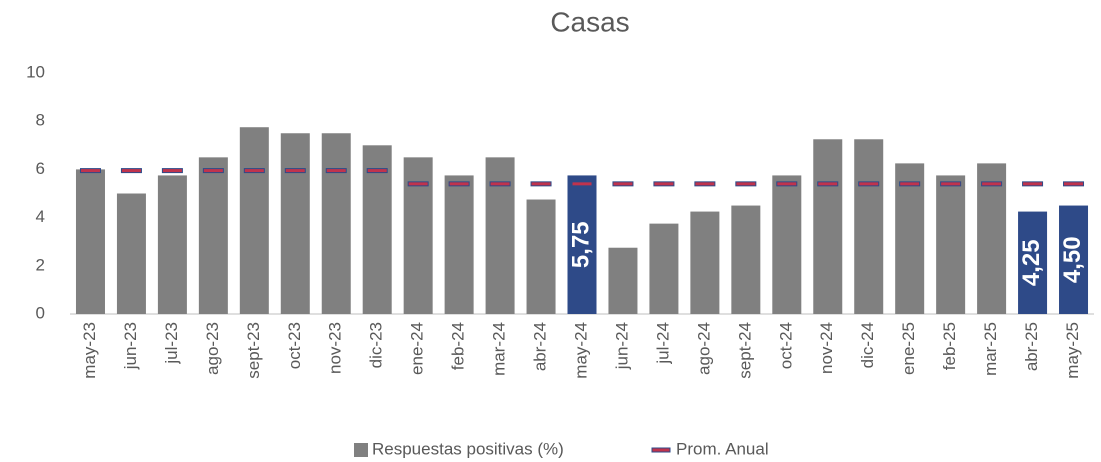 The image size is (1101, 462). What do you see at coordinates (826, 348) in the screenshot?
I see `x-tick-label: nov-24` at bounding box center [826, 348].